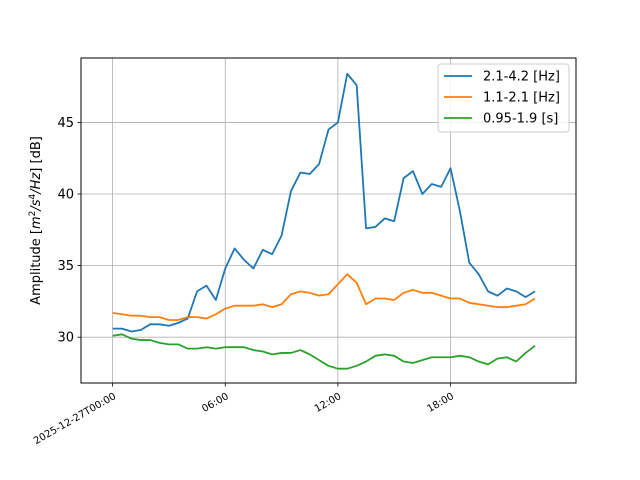  I want to click on legend-label-2: 0.95-1.9 [s], so click(520, 119).